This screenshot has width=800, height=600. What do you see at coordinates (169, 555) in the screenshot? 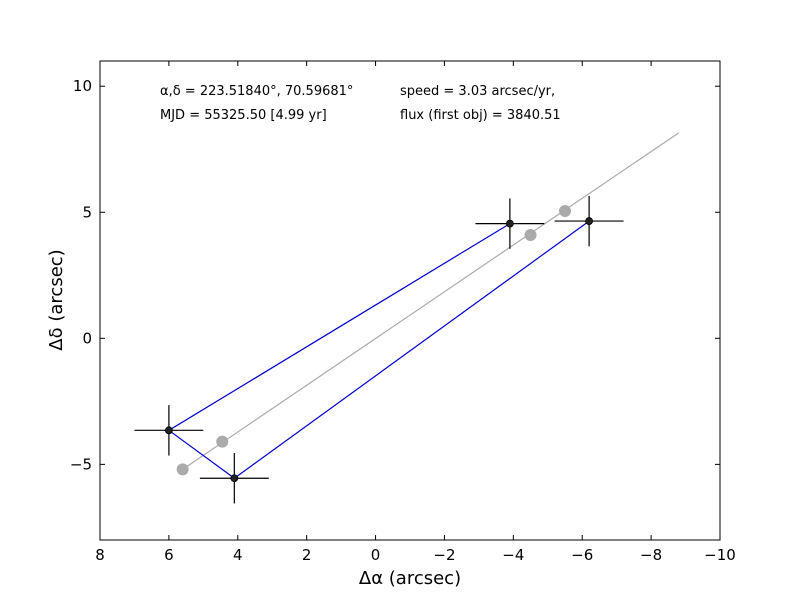
I see `x-tick-label: 6` at bounding box center [169, 555].